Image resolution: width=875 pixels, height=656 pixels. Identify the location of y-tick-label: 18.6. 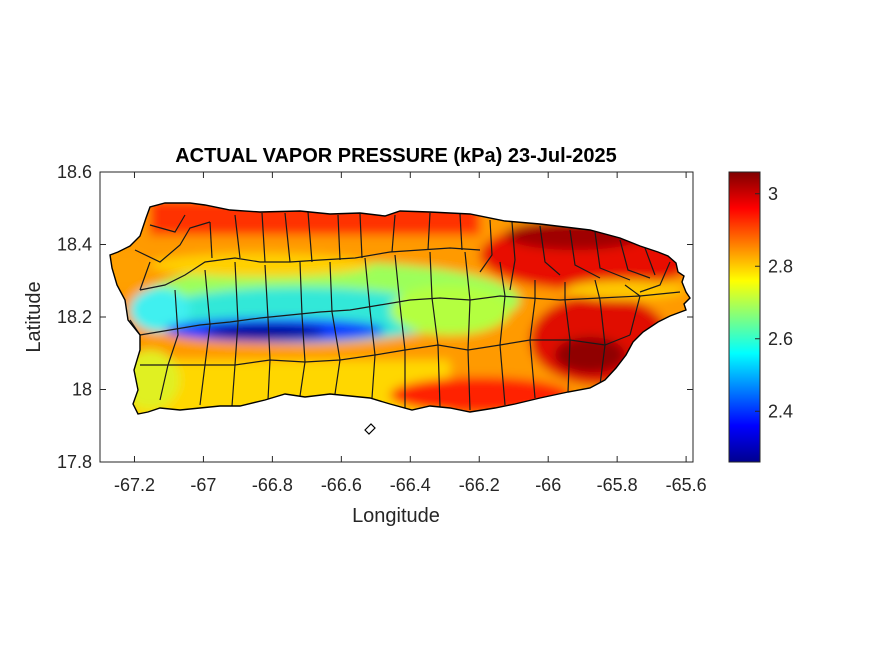
(74, 172).